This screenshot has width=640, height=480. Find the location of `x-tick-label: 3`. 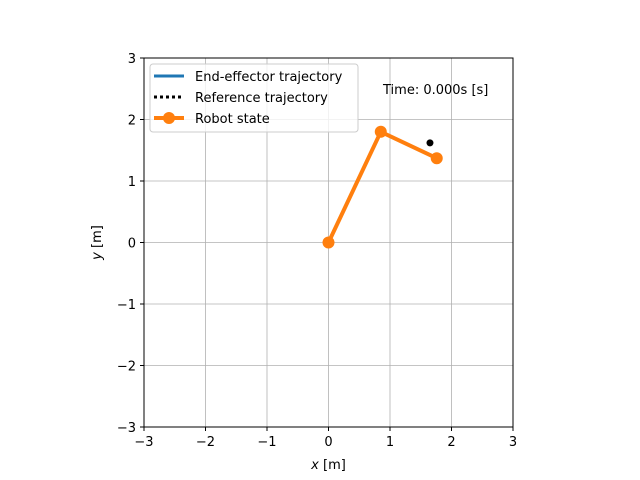

x-tick-label: 3 is located at coordinates (513, 442).